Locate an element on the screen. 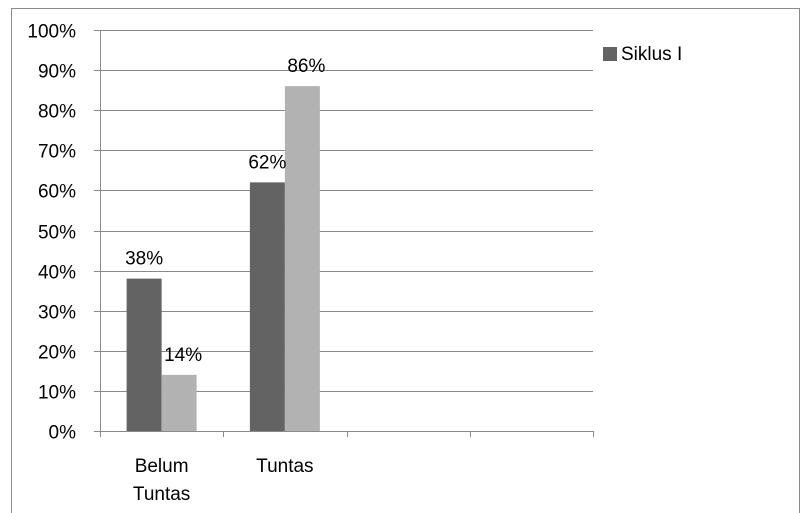 The width and height of the screenshot is (805, 513). y-axis-tick-label: 80% is located at coordinates (57, 112).